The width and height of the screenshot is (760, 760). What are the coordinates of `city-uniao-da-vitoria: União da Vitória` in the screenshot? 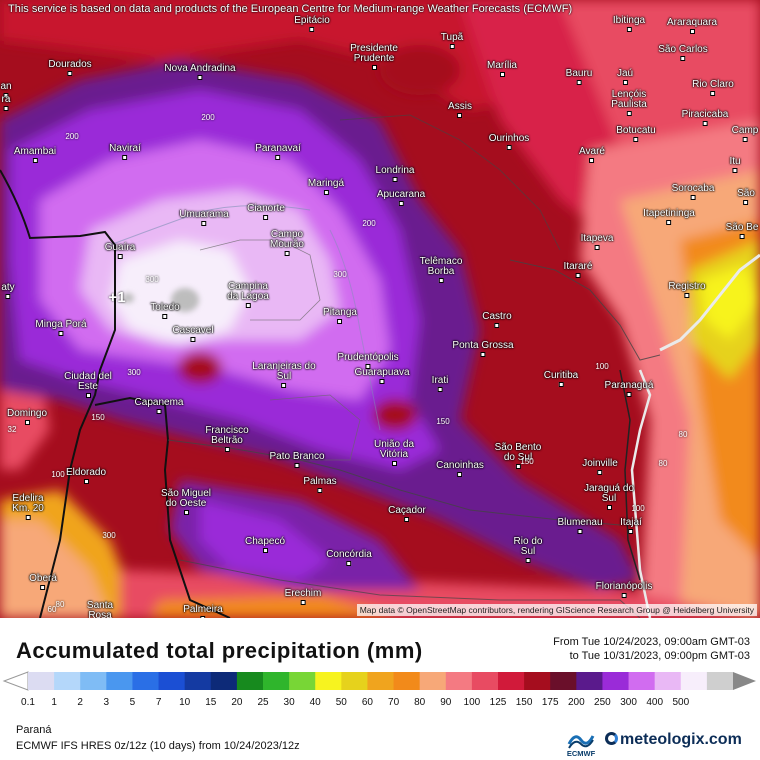 It's located at (394, 453).